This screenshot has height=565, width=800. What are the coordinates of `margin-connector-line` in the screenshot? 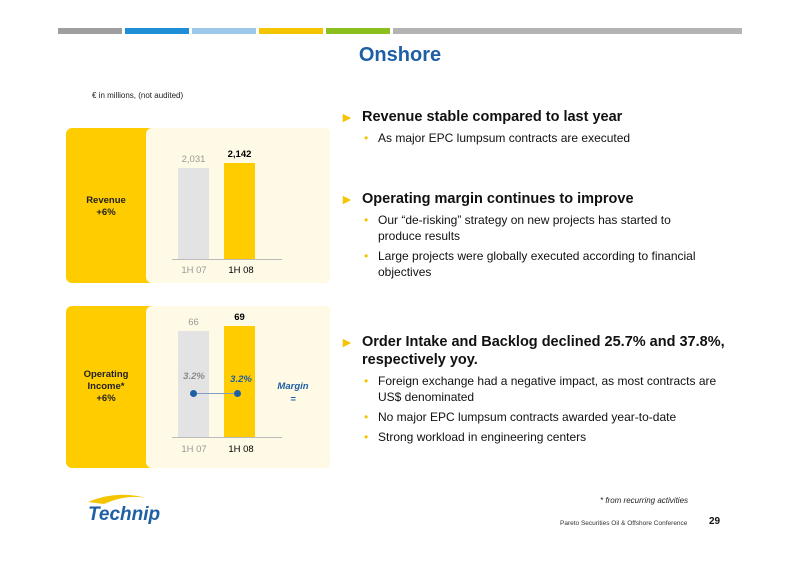 It's located at (216, 393).